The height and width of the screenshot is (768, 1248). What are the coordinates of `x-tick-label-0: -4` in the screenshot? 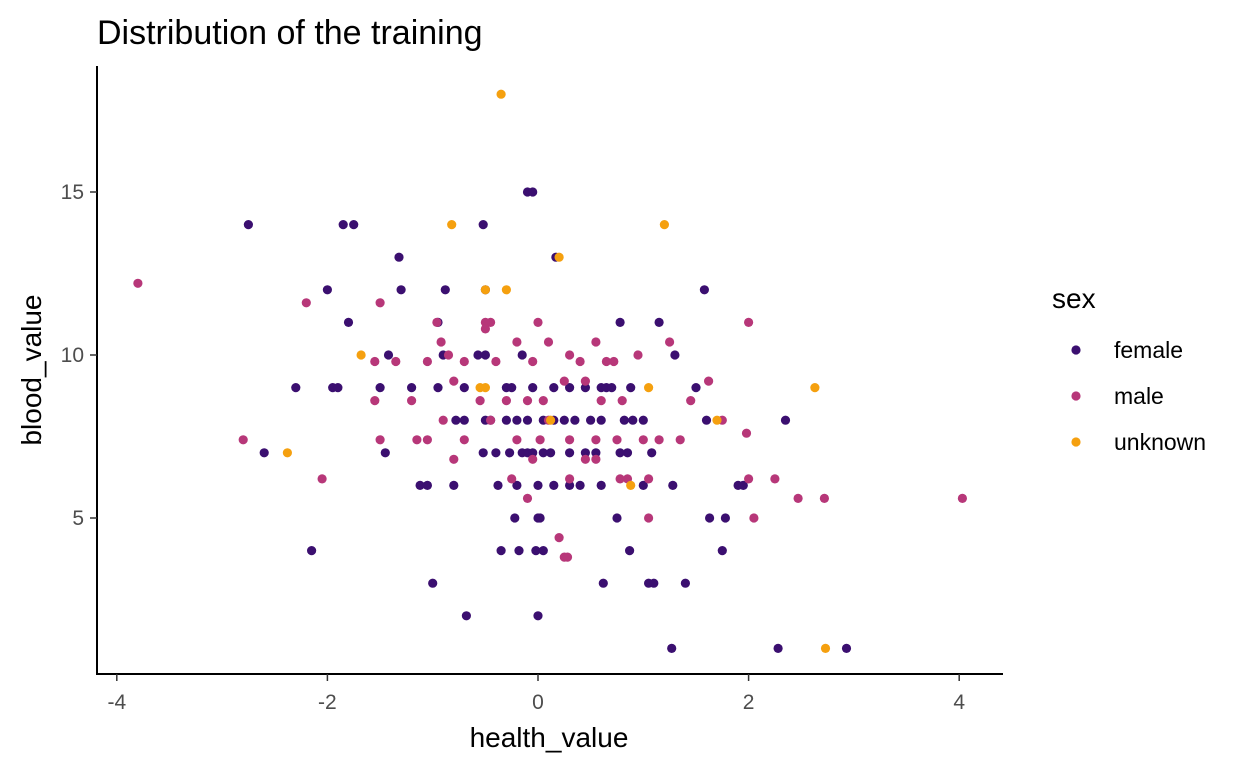 It's located at (116, 702).